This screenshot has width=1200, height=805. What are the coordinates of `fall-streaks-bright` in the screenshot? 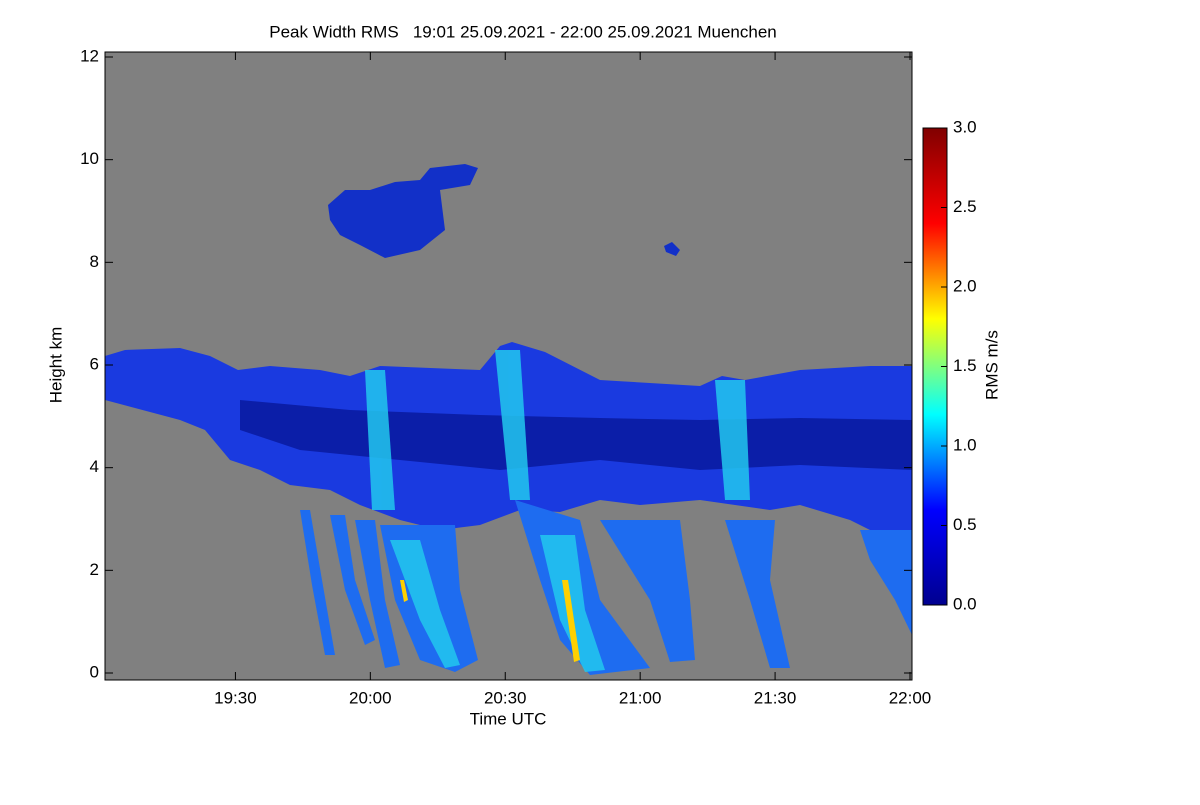 It's located at (557, 511).